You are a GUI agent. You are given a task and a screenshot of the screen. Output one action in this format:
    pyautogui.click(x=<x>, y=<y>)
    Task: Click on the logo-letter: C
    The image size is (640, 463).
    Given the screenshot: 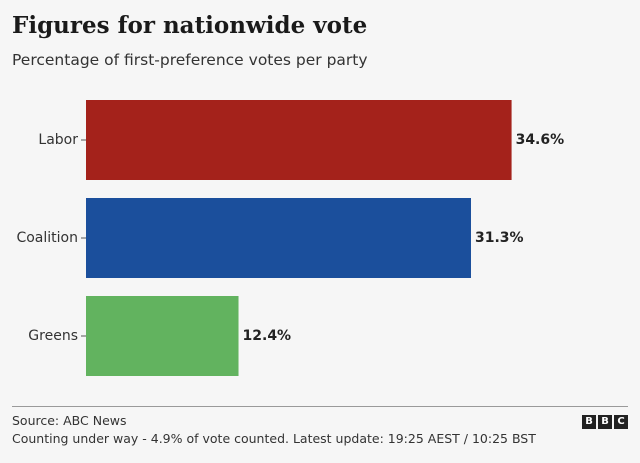 What is the action you would take?
    pyautogui.click(x=621, y=422)
    